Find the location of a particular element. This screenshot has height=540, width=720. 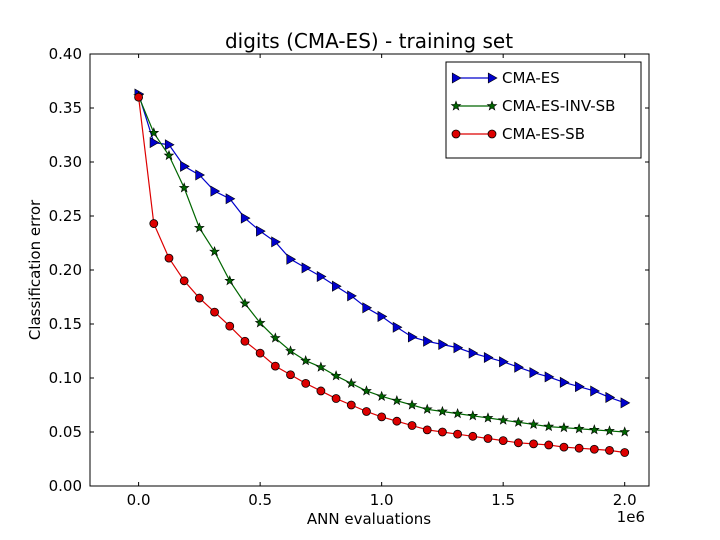

x-tick-label: 2.0 is located at coordinates (625, 500).